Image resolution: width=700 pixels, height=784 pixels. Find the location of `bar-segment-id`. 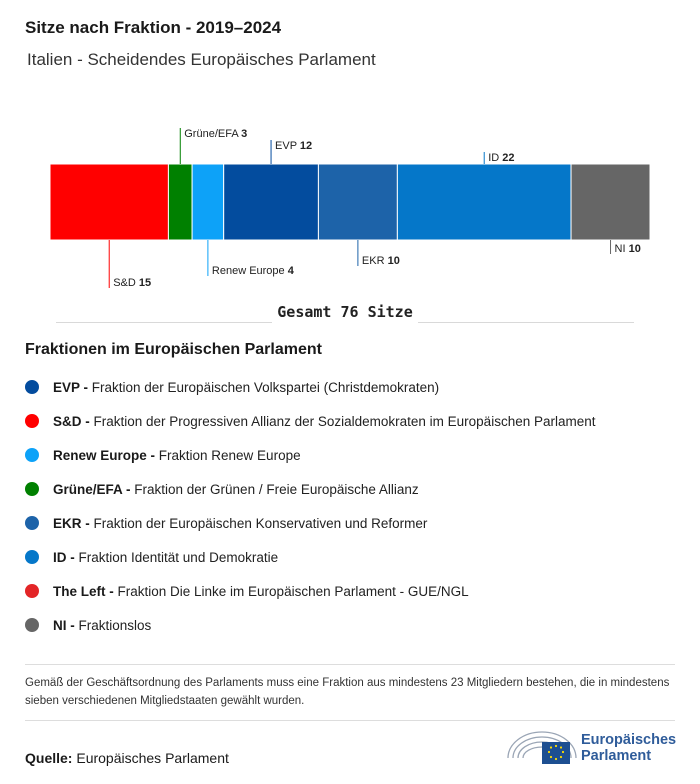

bar-segment-id is located at coordinates (484, 202).